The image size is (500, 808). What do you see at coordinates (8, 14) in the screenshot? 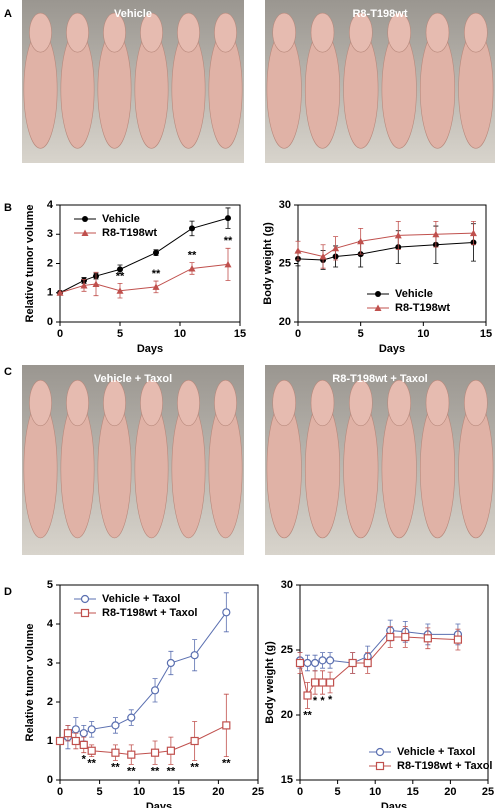
I see `panel-letter: A` at bounding box center [8, 14].